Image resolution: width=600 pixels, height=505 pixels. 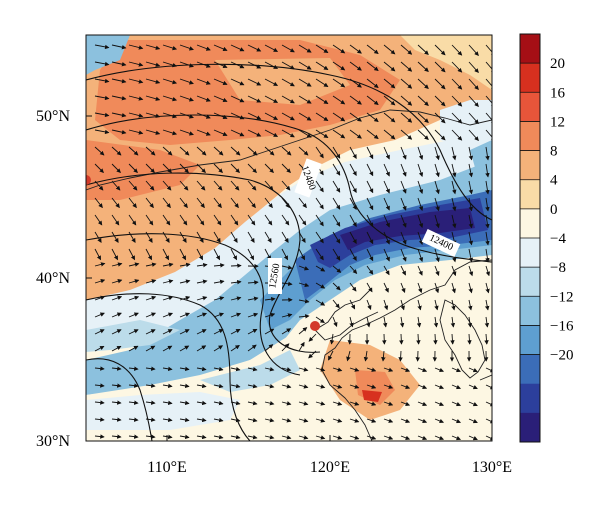 What do you see at coordinates (557, 122) in the screenshot?
I see `colorbar-label: 12` at bounding box center [557, 122].